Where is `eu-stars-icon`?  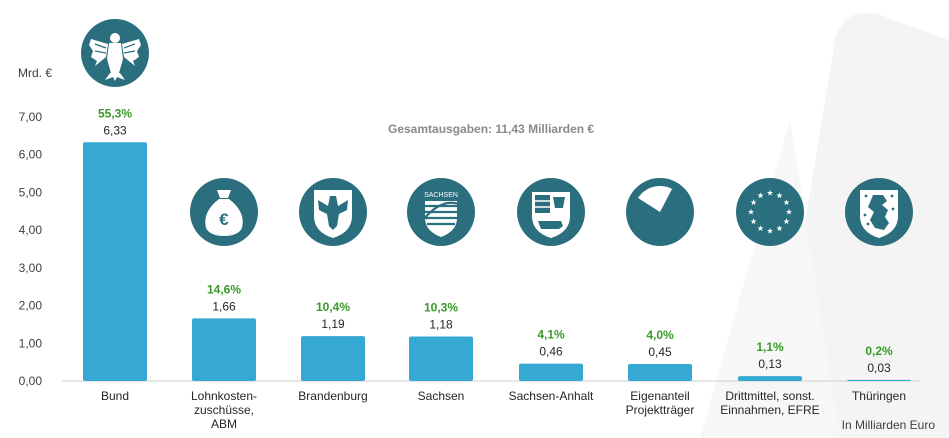 eu-stars-icon is located at coordinates (770, 212).